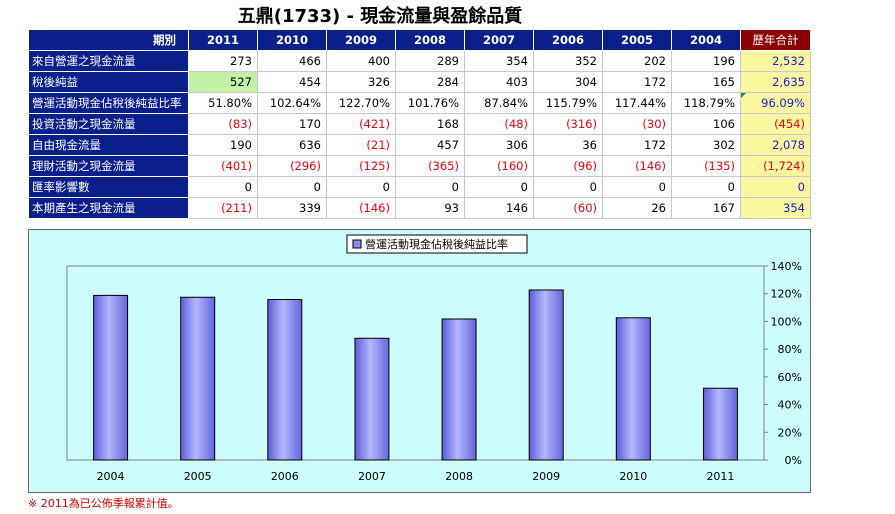  What do you see at coordinates (786, 321) in the screenshot?
I see `y-tick-label: 100%` at bounding box center [786, 321].